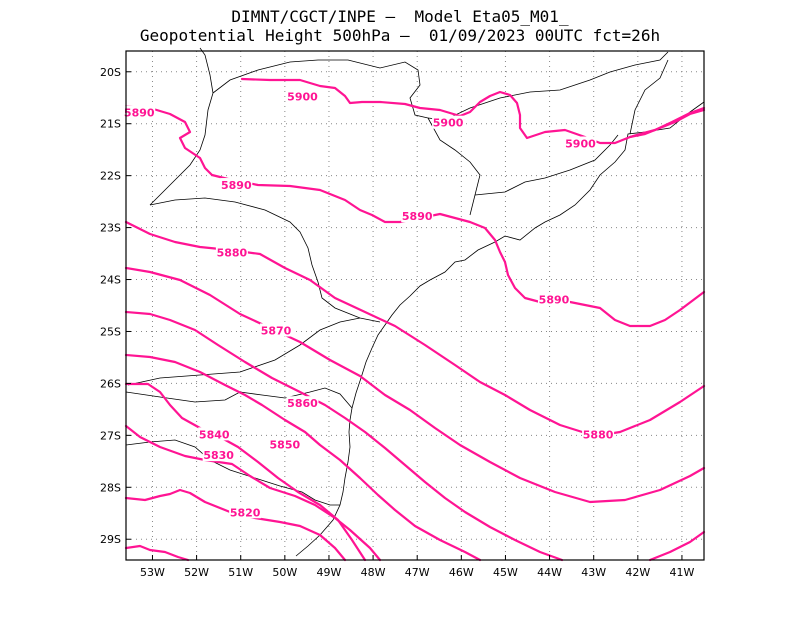 The image size is (800, 618). I want to click on lat-tick-label: 27S, so click(110, 435).